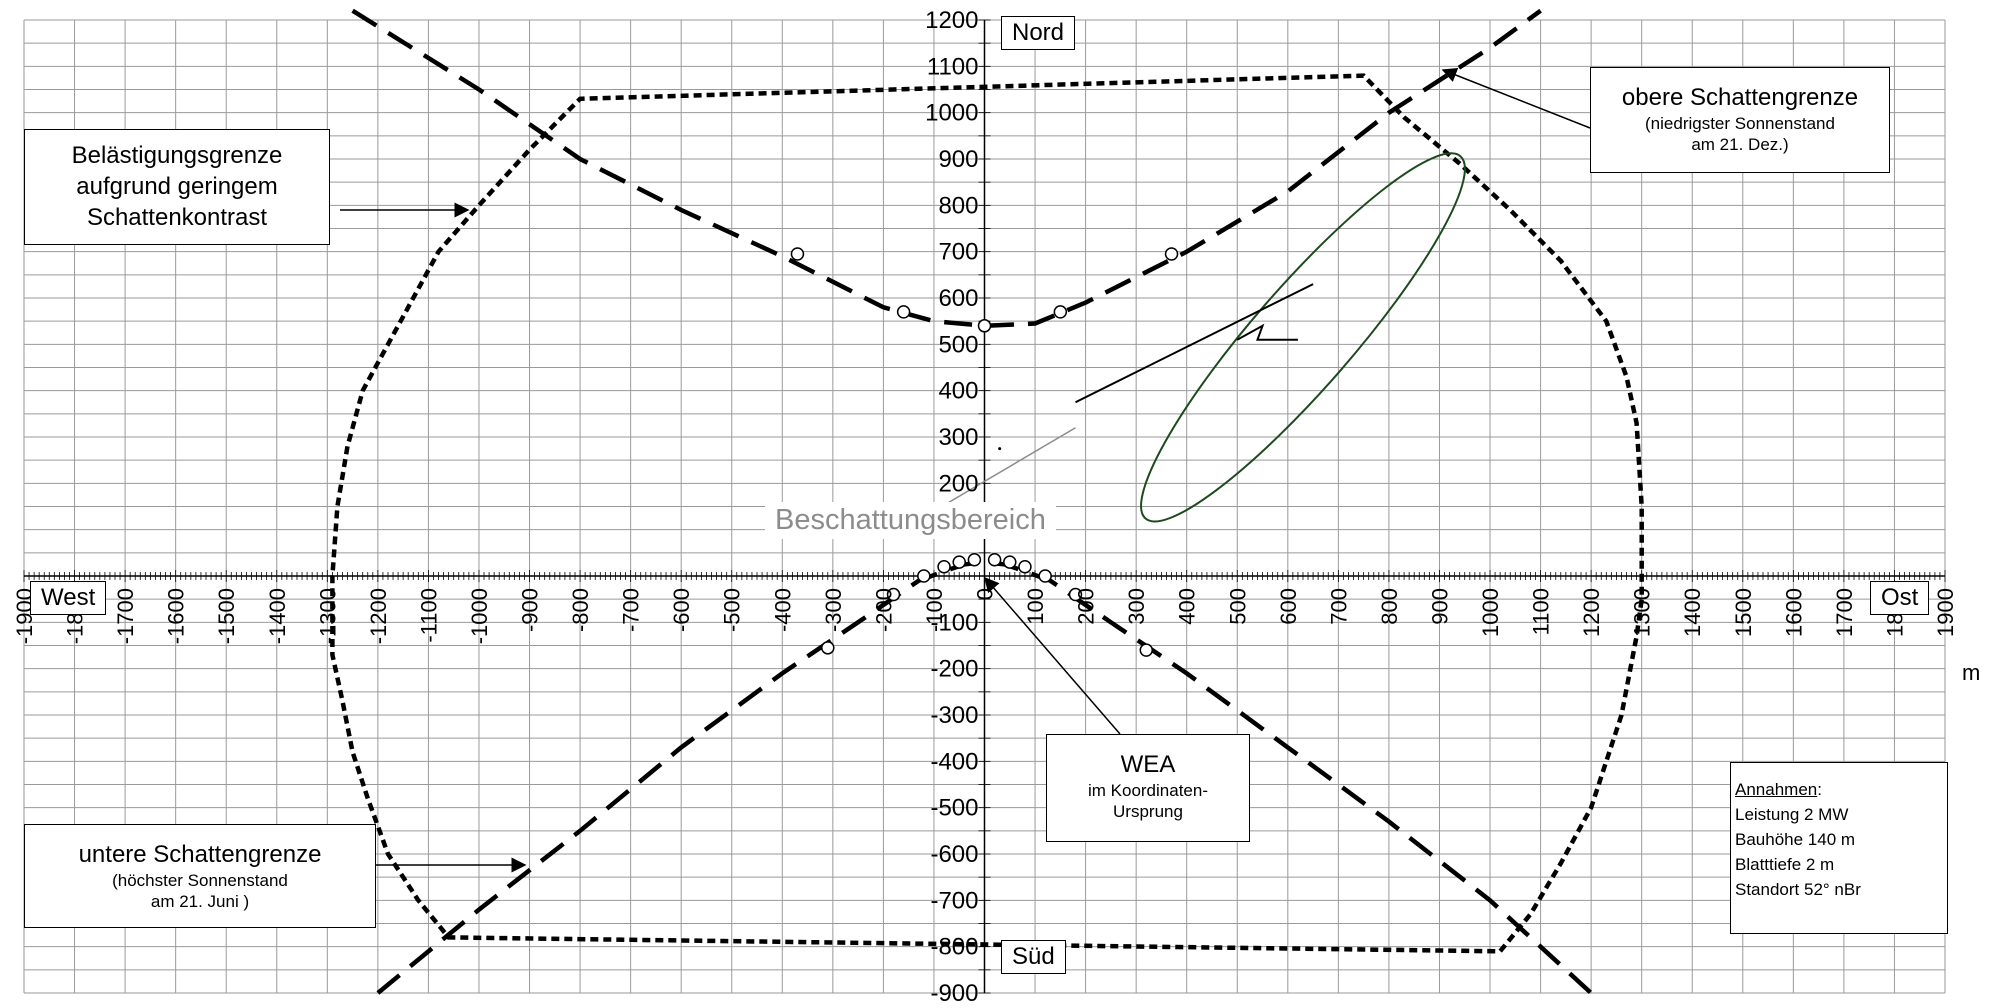  What do you see at coordinates (958, 298) in the screenshot?
I see `y-tick-label: 600` at bounding box center [958, 298].